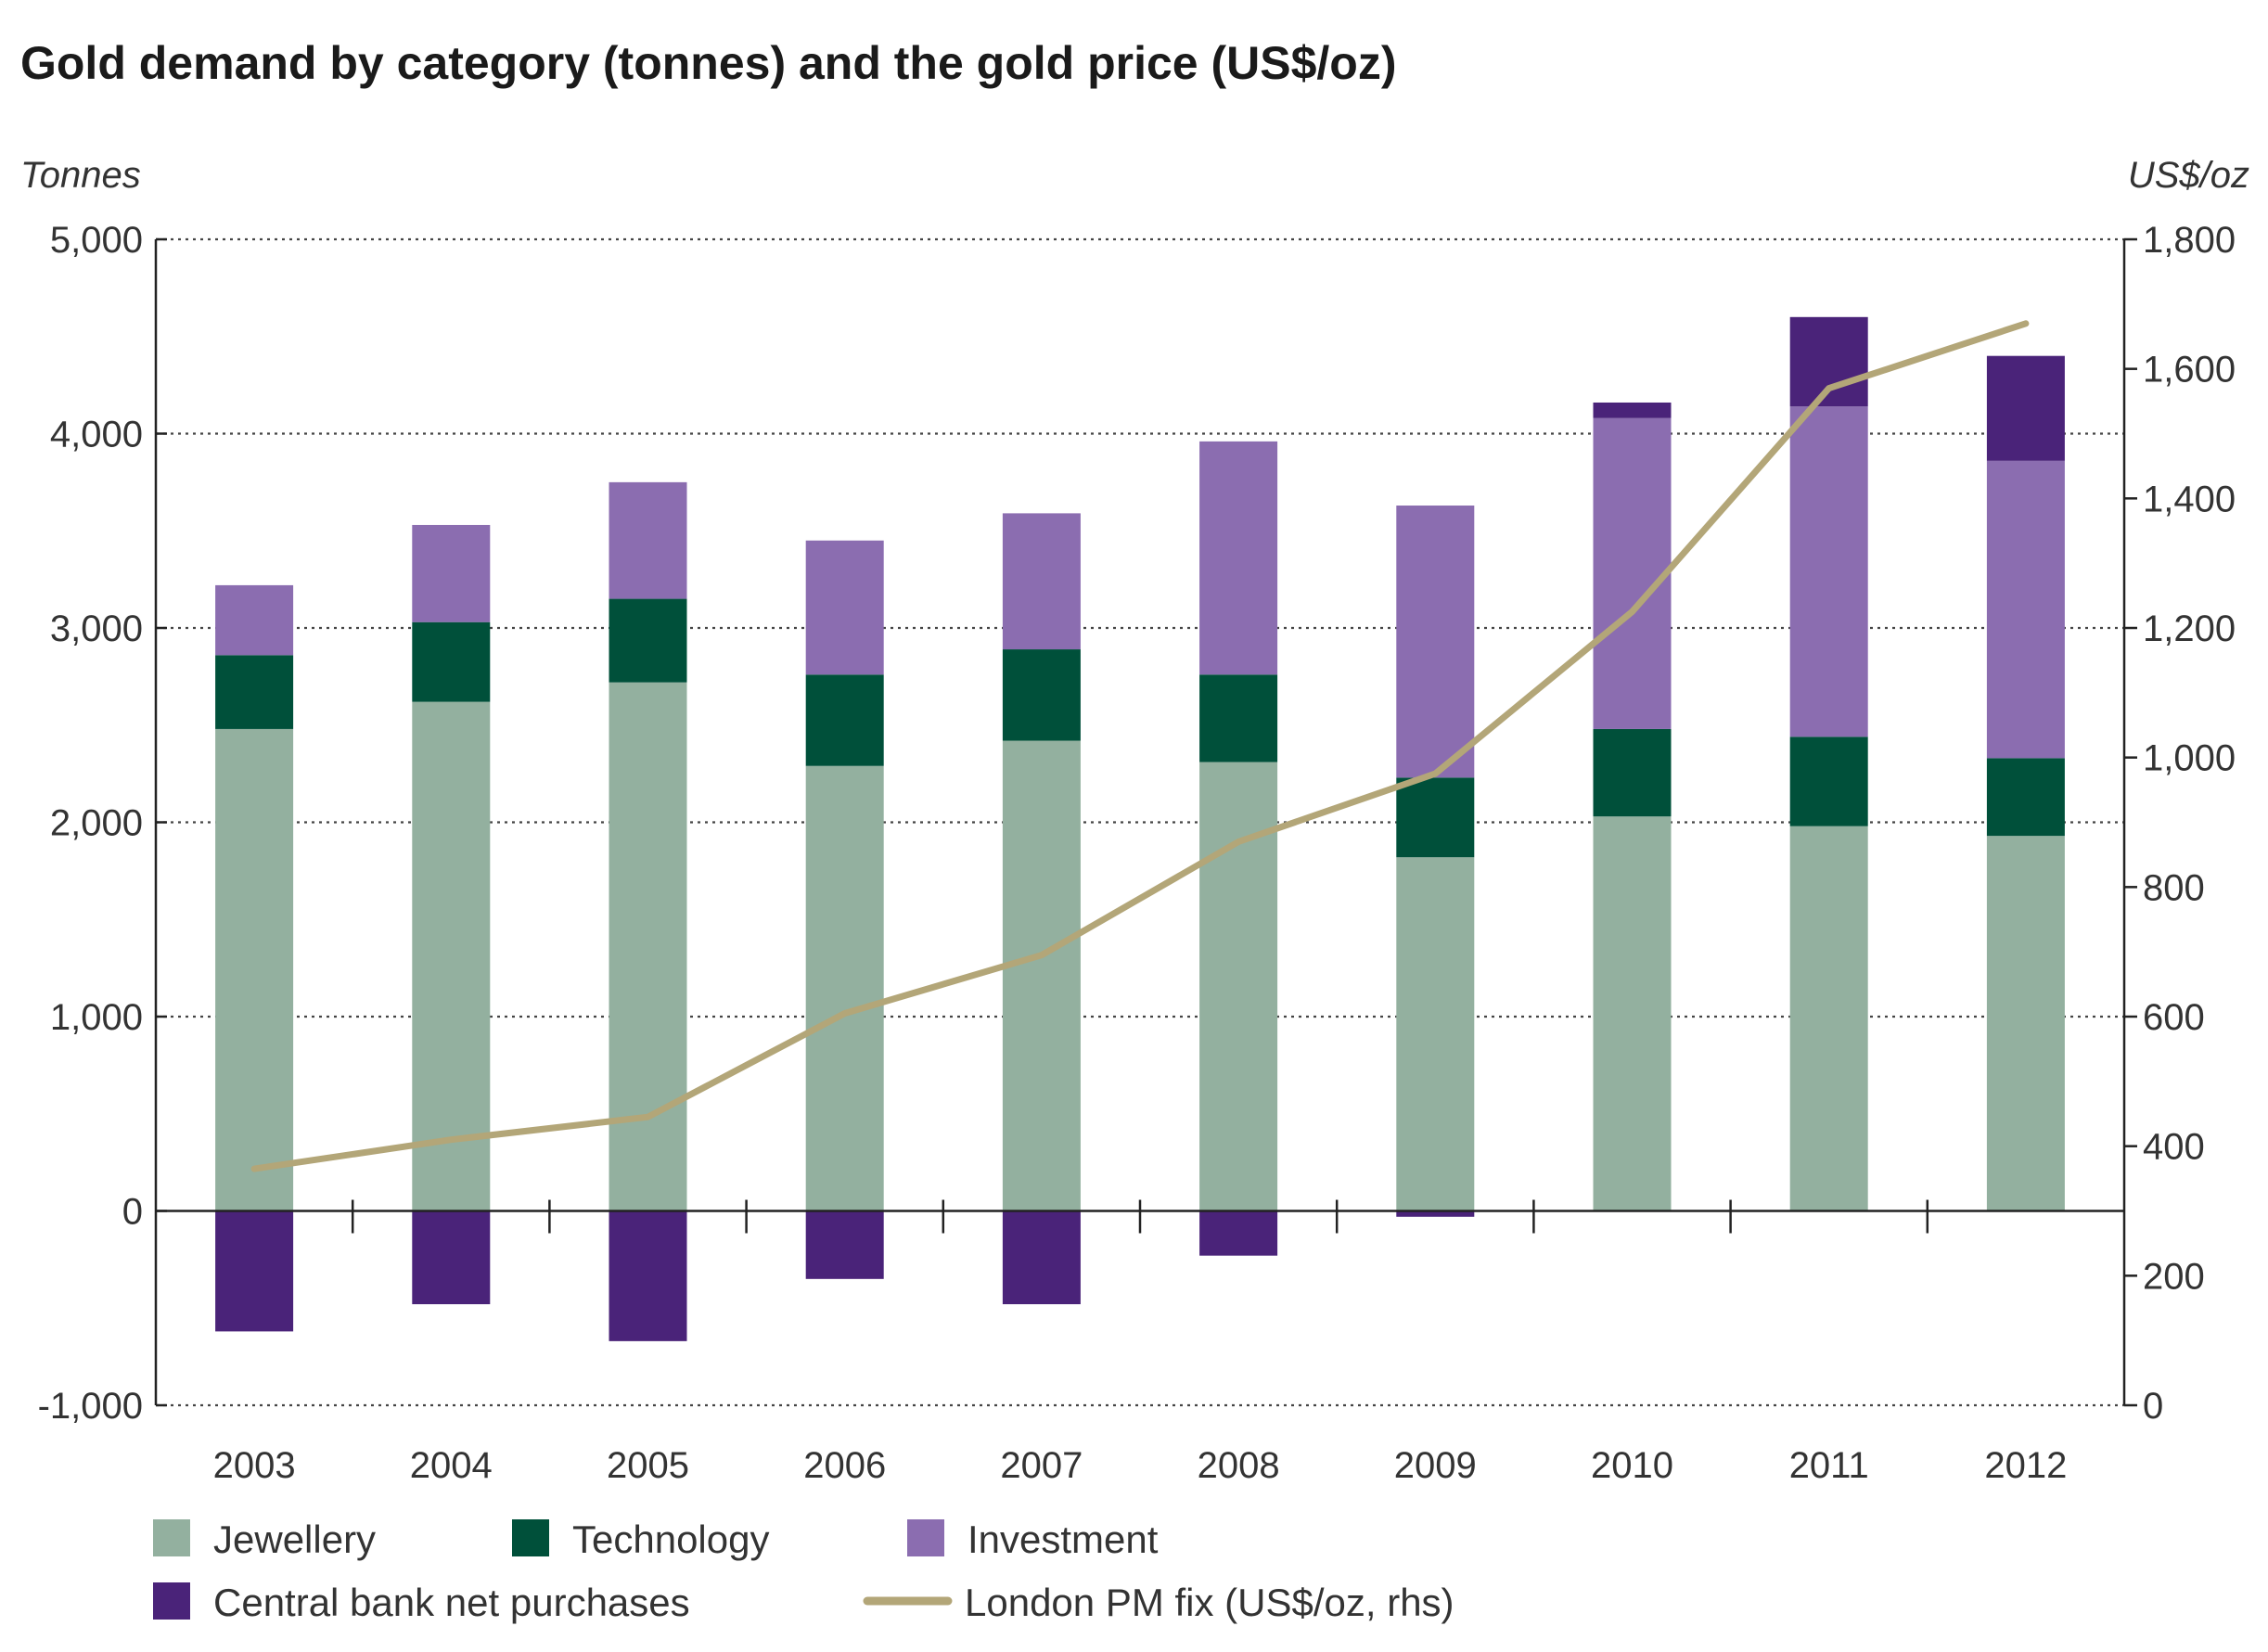  I want to click on category-label-2008: 2008, so click(1239, 1465).